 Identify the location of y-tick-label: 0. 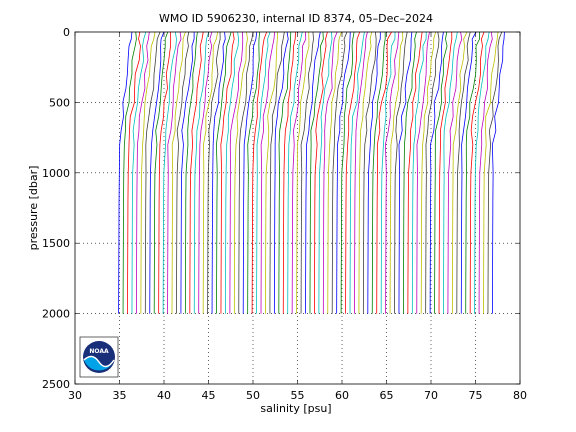
(66, 32).